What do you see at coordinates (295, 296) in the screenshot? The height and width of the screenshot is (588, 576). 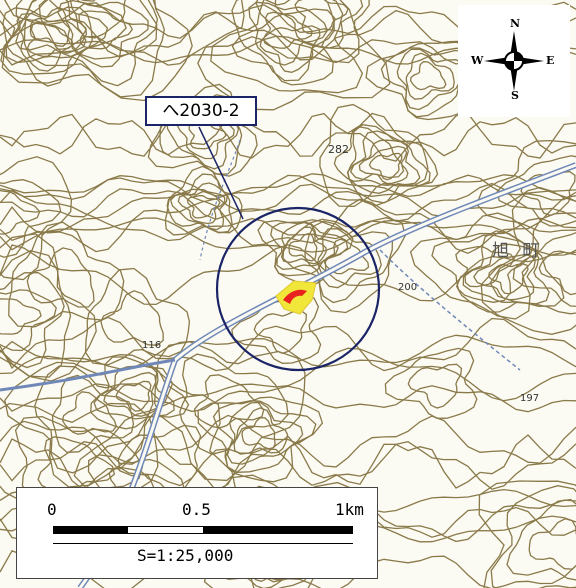 I see `site-marker` at bounding box center [295, 296].